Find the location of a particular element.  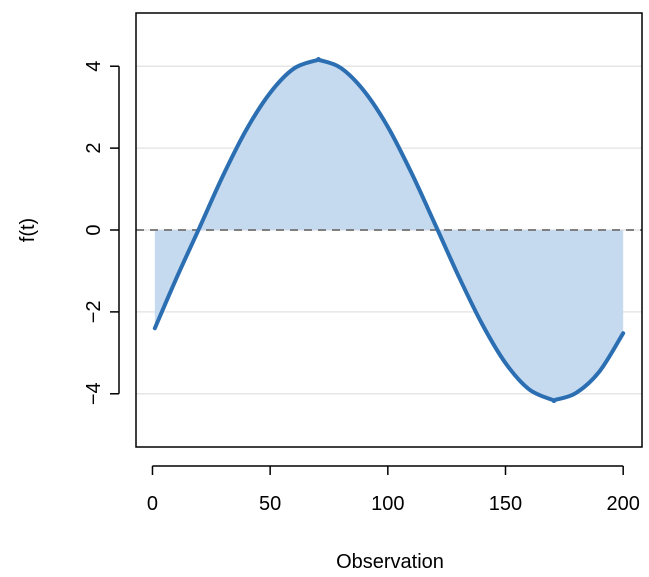

y-tick-label-4: 4 is located at coordinates (94, 66).